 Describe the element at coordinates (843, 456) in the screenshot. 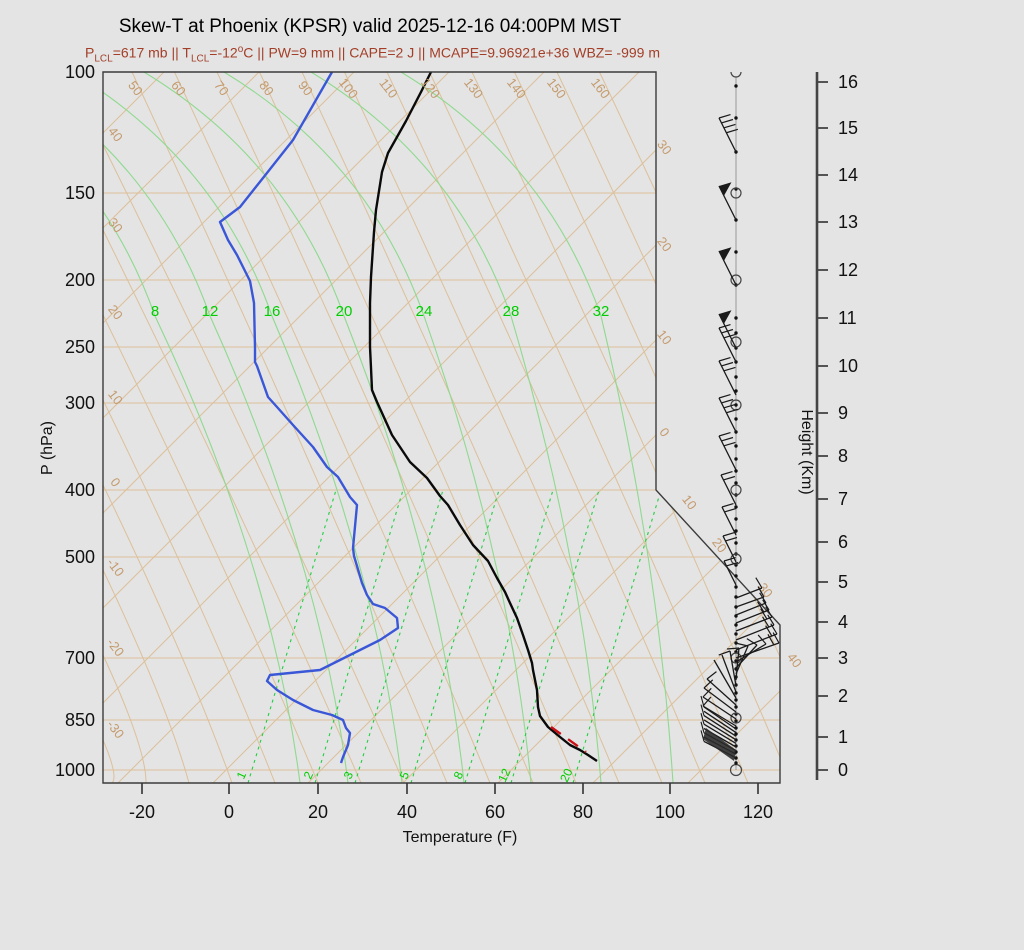

I see `height-tick-label: 8` at that location.